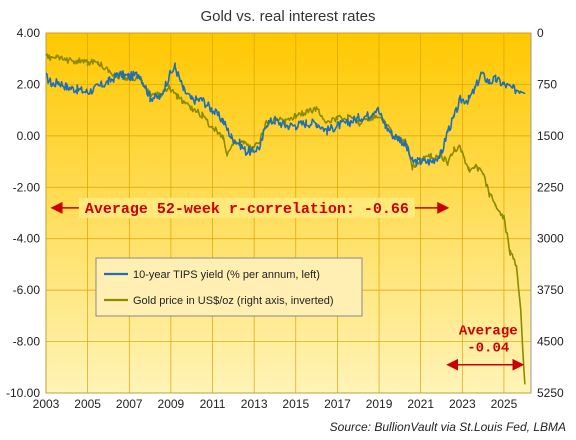 The image size is (576, 440). Describe the element at coordinates (171, 404) in the screenshot. I see `x-tick-label: 2009` at that location.